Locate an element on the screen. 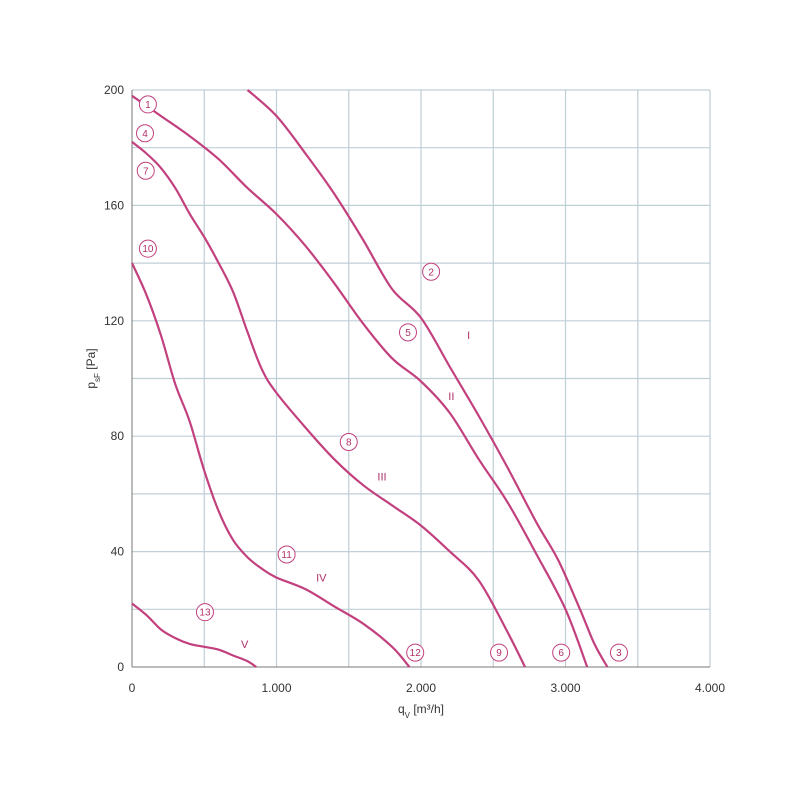 The height and width of the screenshot is (800, 800). marker-label: 12 is located at coordinates (416, 653).